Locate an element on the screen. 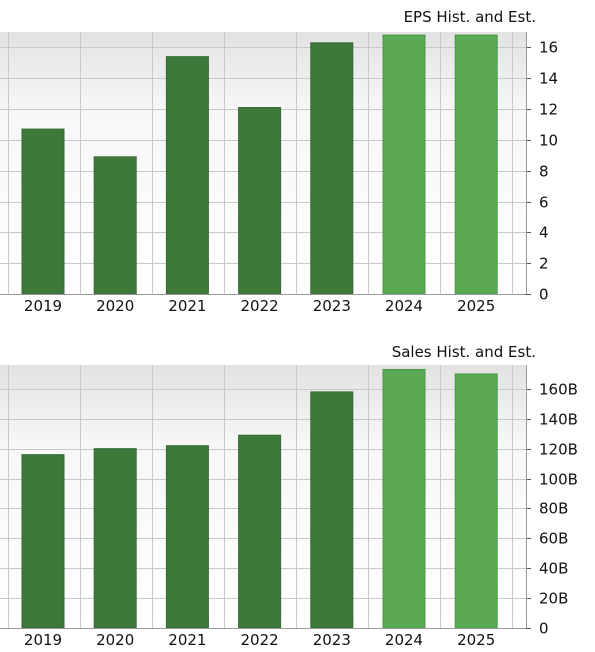 This screenshot has height=652, width=595. sales-bar-2022 is located at coordinates (260, 531).